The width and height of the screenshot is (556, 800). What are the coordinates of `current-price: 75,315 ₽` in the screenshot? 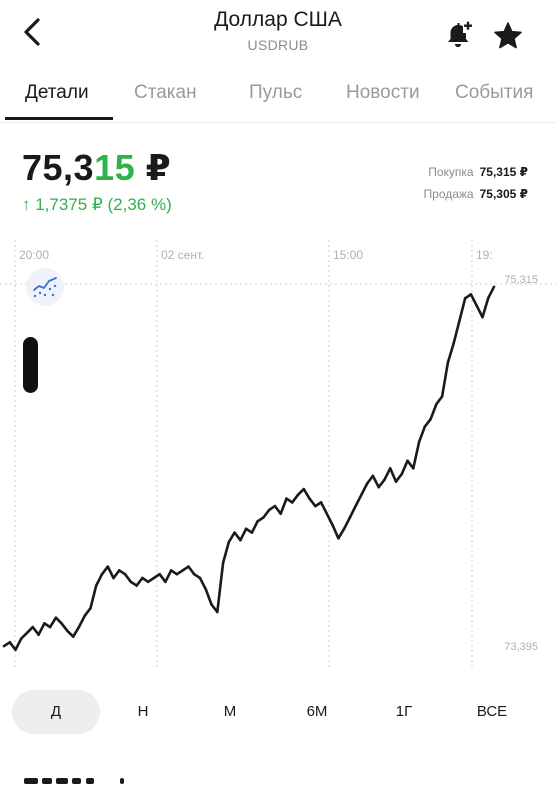 It's located at (96, 168).